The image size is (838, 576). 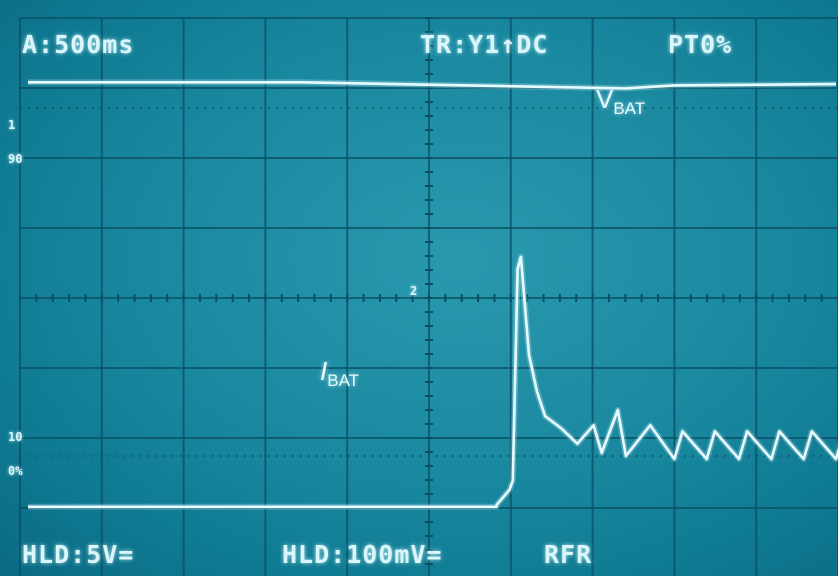 I want to click on vbat-label-main: V, so click(x=605, y=99).